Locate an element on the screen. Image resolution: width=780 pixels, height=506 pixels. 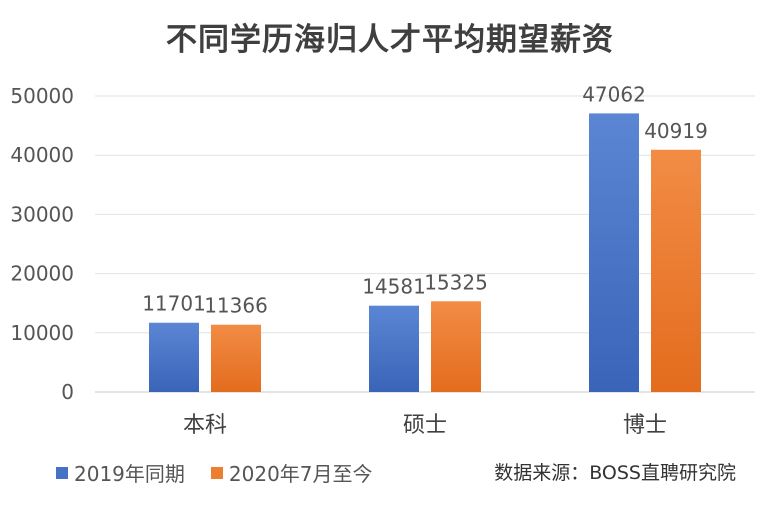
chart-title: 不同学历海归人才平均期望薪资 is located at coordinates (390, 40).